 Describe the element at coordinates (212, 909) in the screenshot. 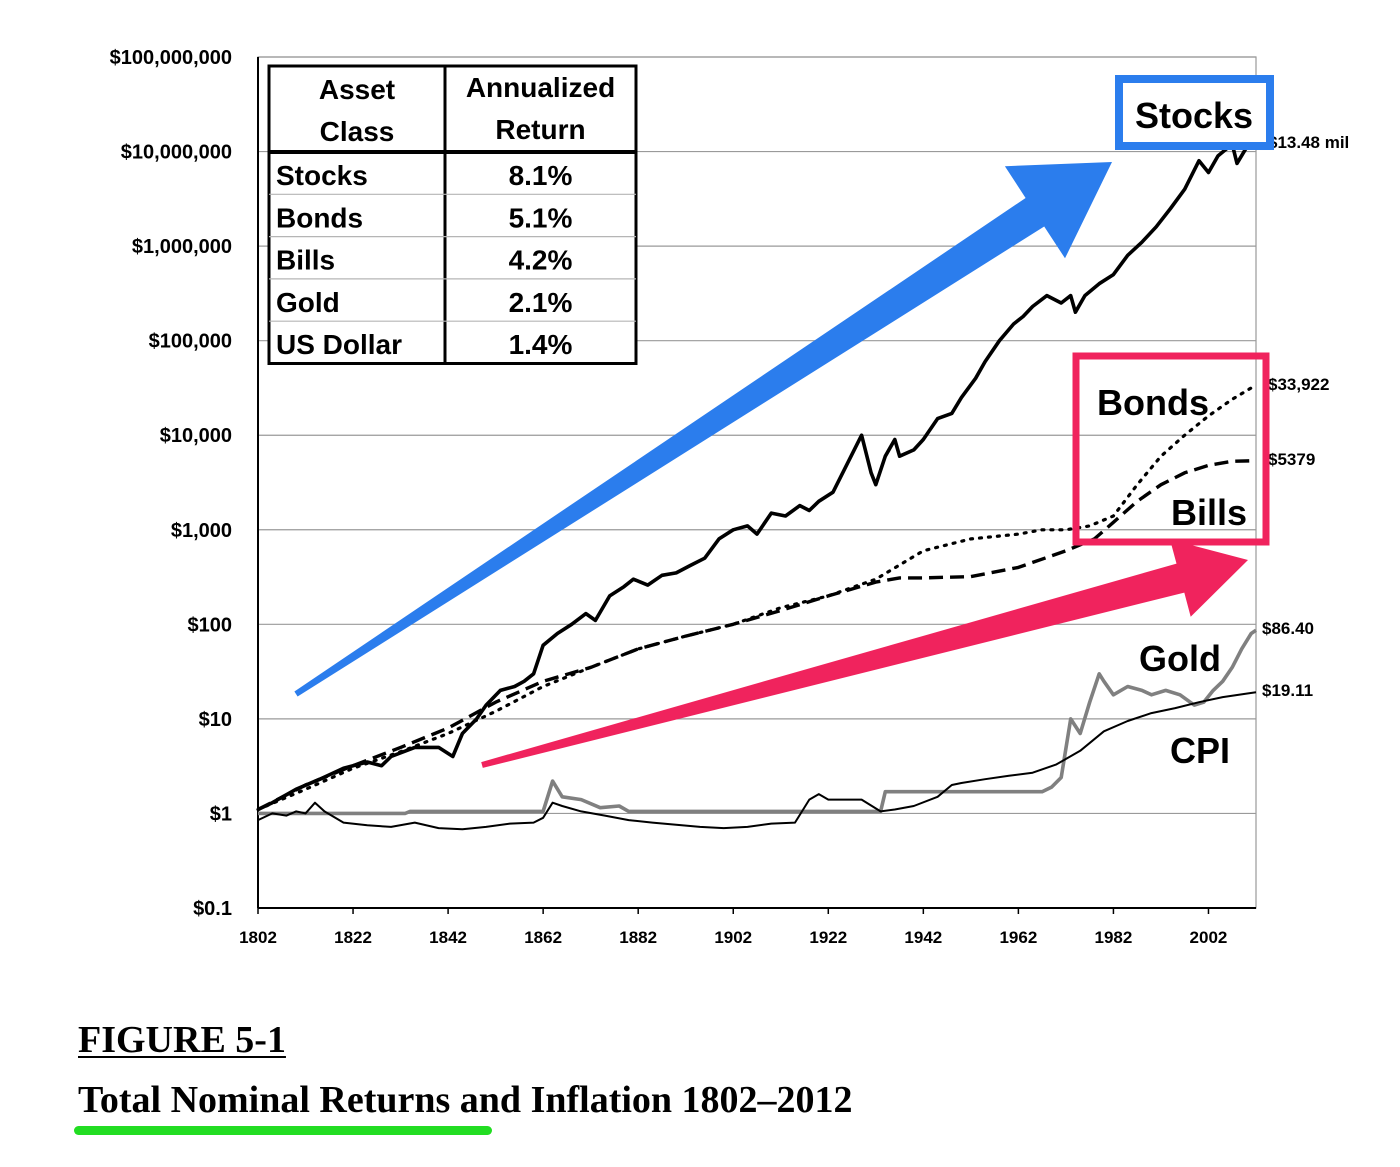

I see `y-tick-label: $0.1` at that location.